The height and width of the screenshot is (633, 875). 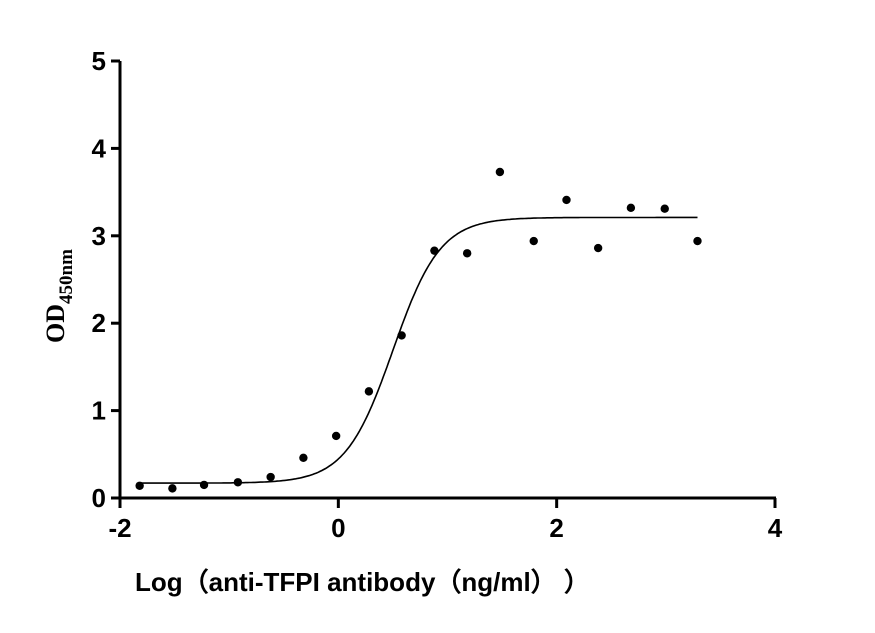 I want to click on x-tick-label: 0, so click(x=338, y=528).